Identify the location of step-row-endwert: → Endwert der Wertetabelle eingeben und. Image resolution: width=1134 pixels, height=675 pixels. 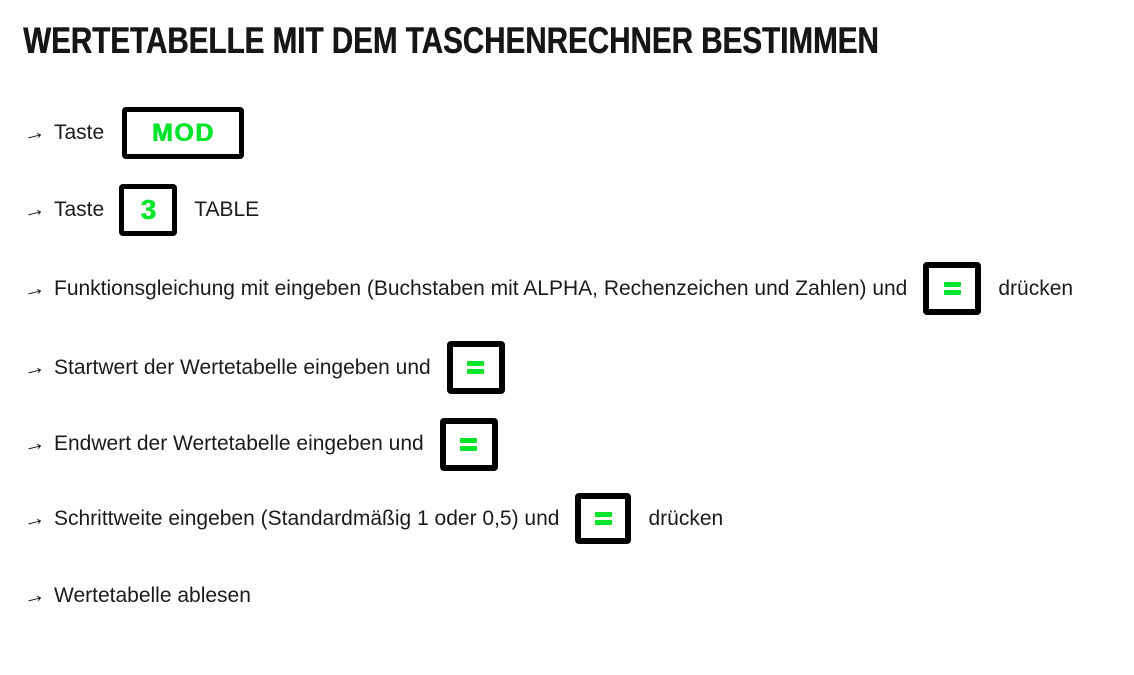
(259, 444).